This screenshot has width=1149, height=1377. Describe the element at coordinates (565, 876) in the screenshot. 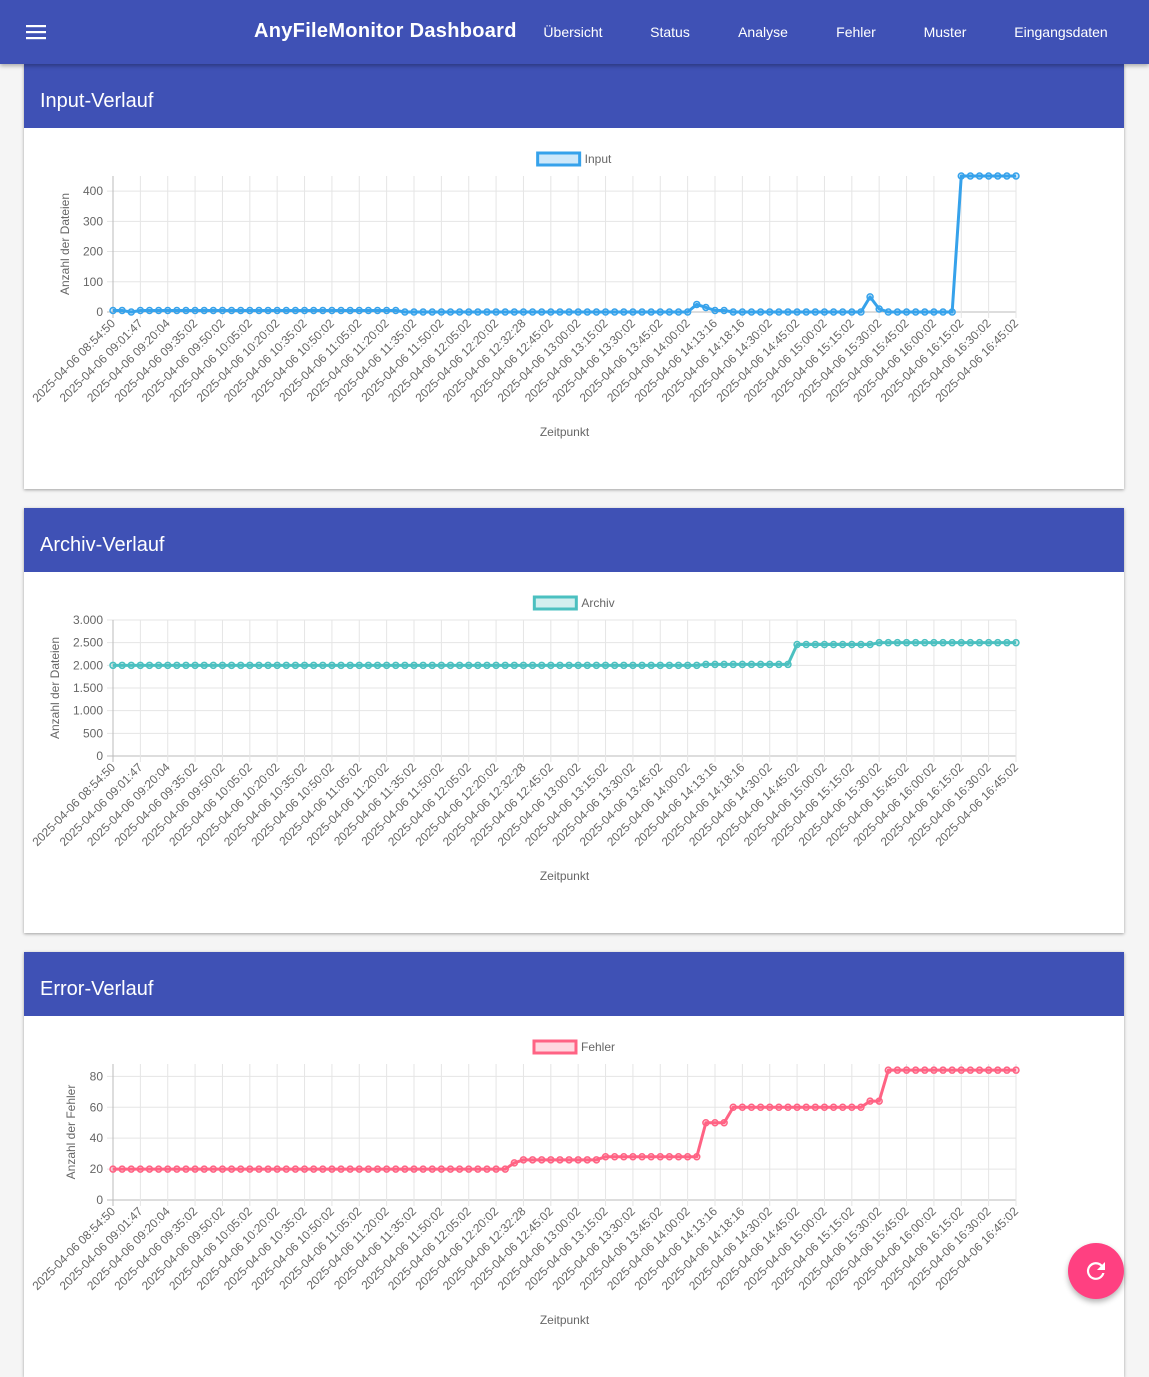

I see `x-axis-title: Zeitpunkt` at that location.